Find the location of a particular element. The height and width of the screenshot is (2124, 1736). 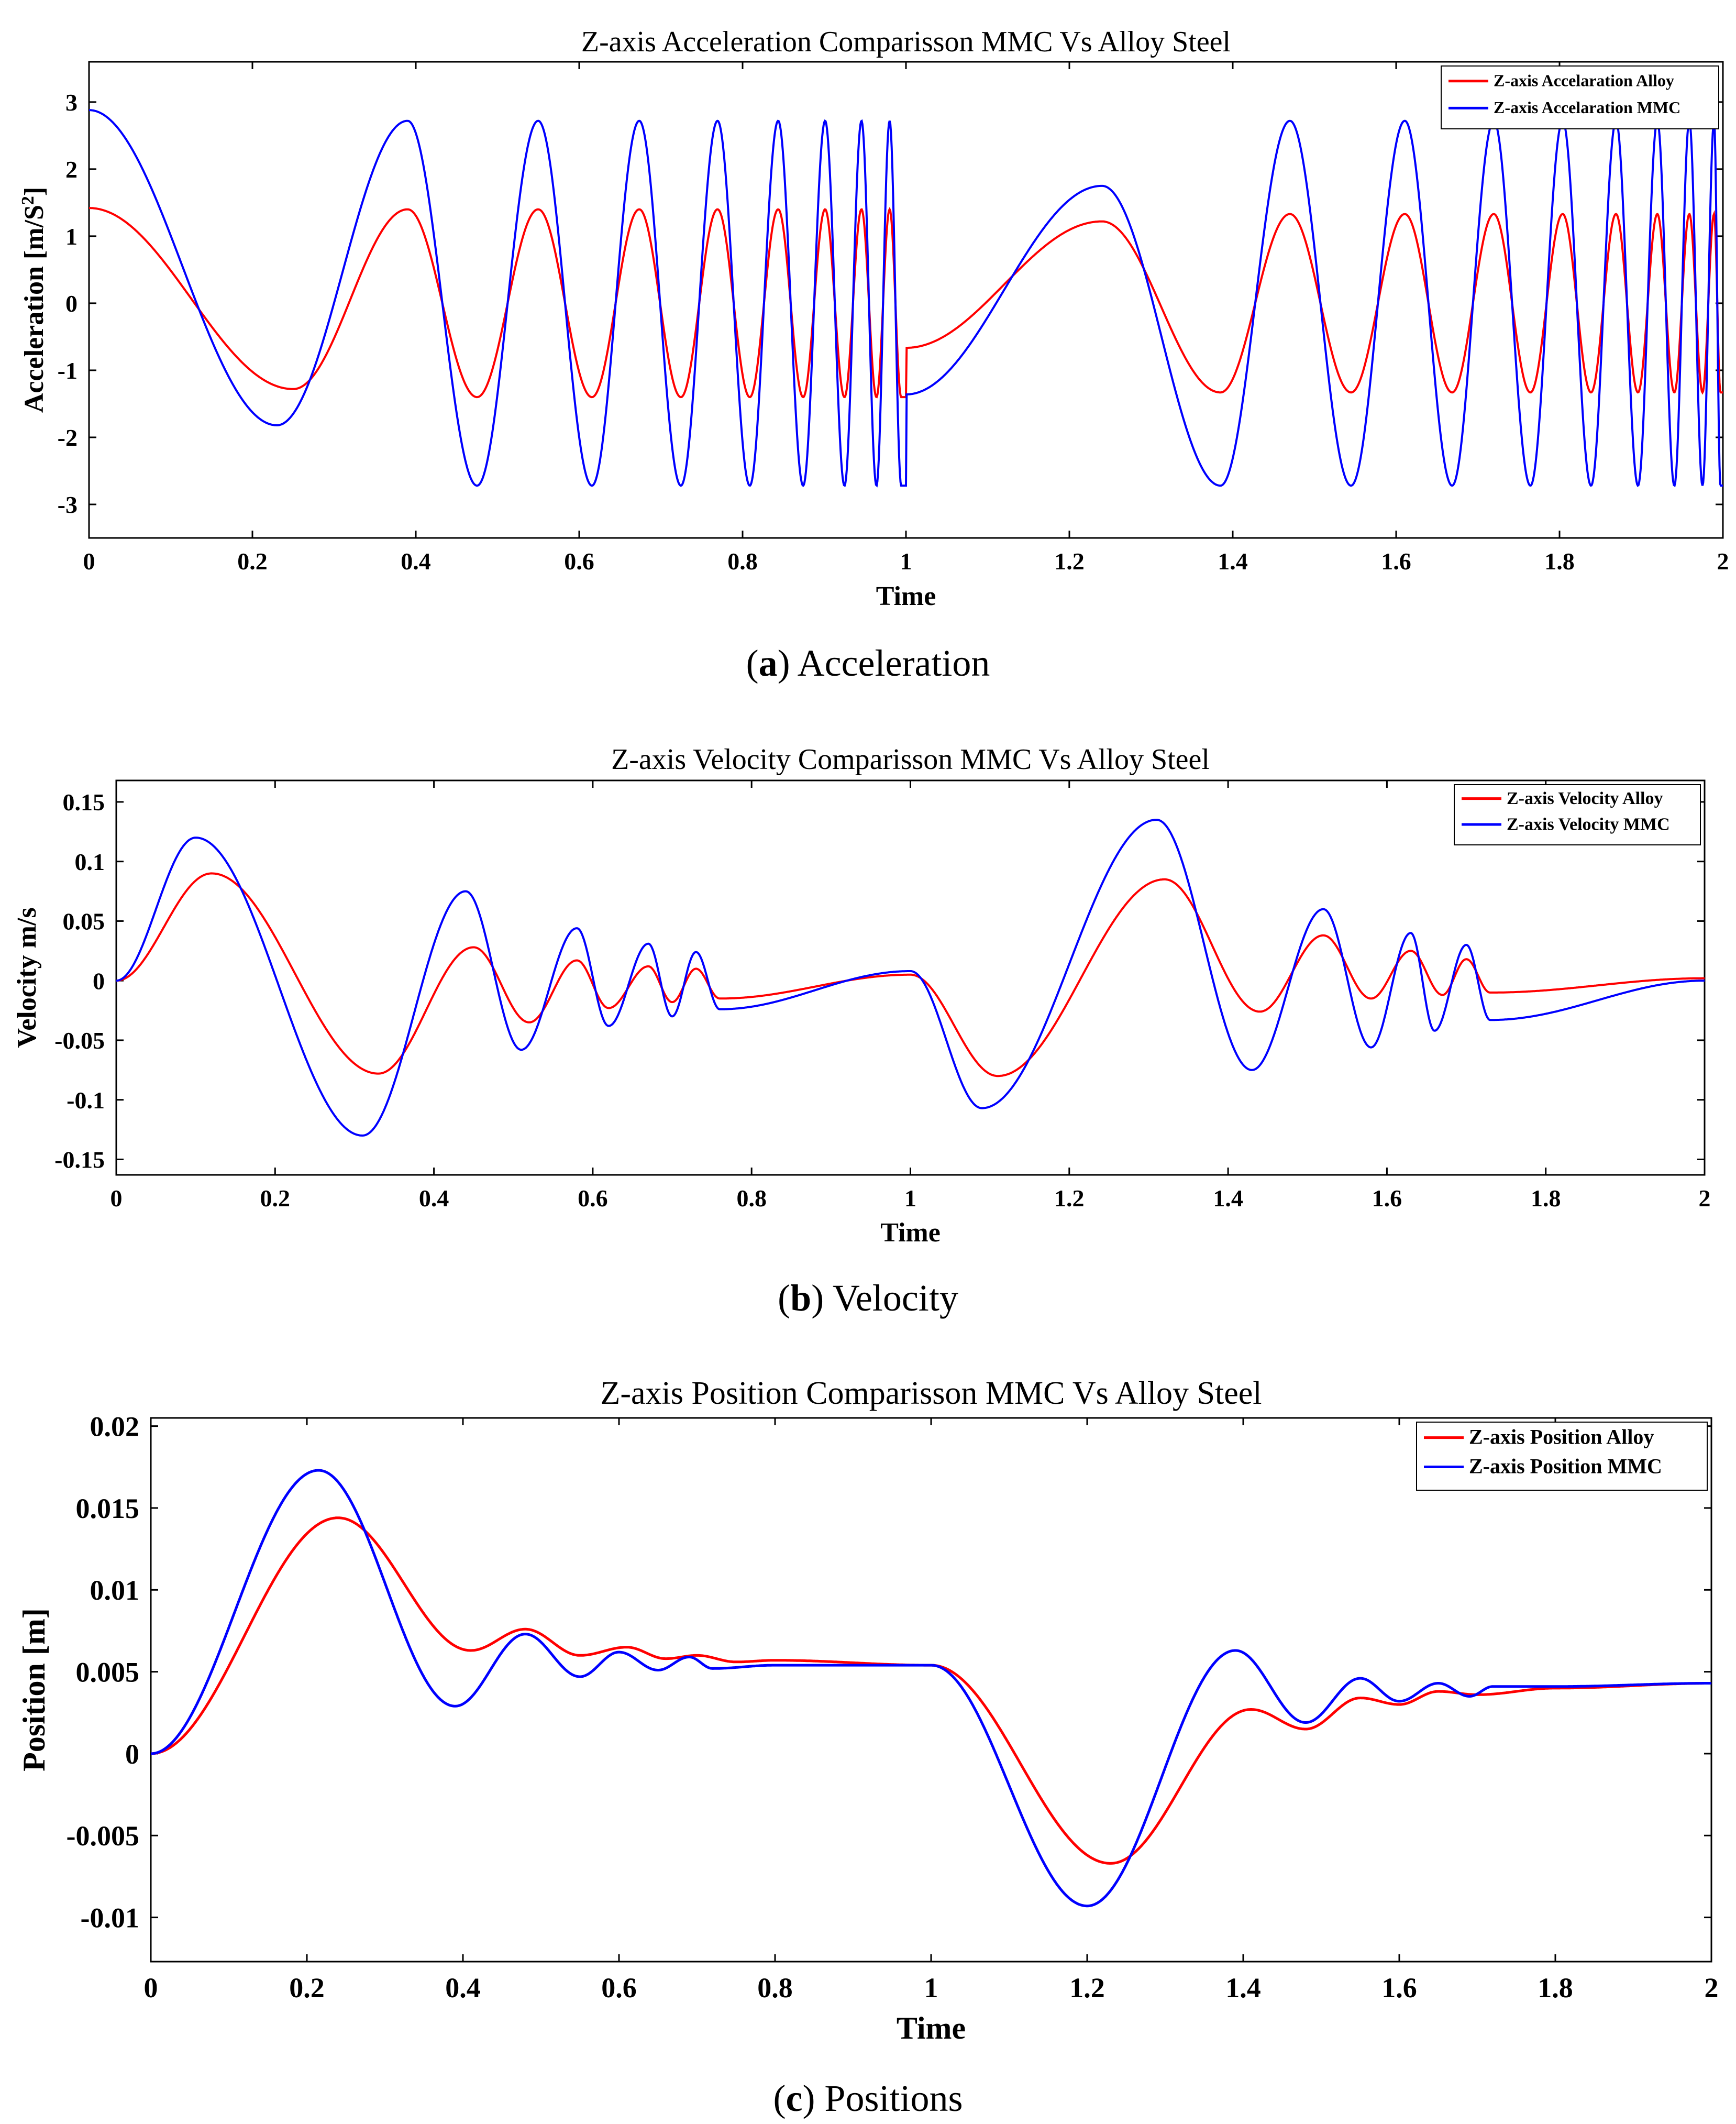

y-tick-label: 2 is located at coordinates (71, 169).